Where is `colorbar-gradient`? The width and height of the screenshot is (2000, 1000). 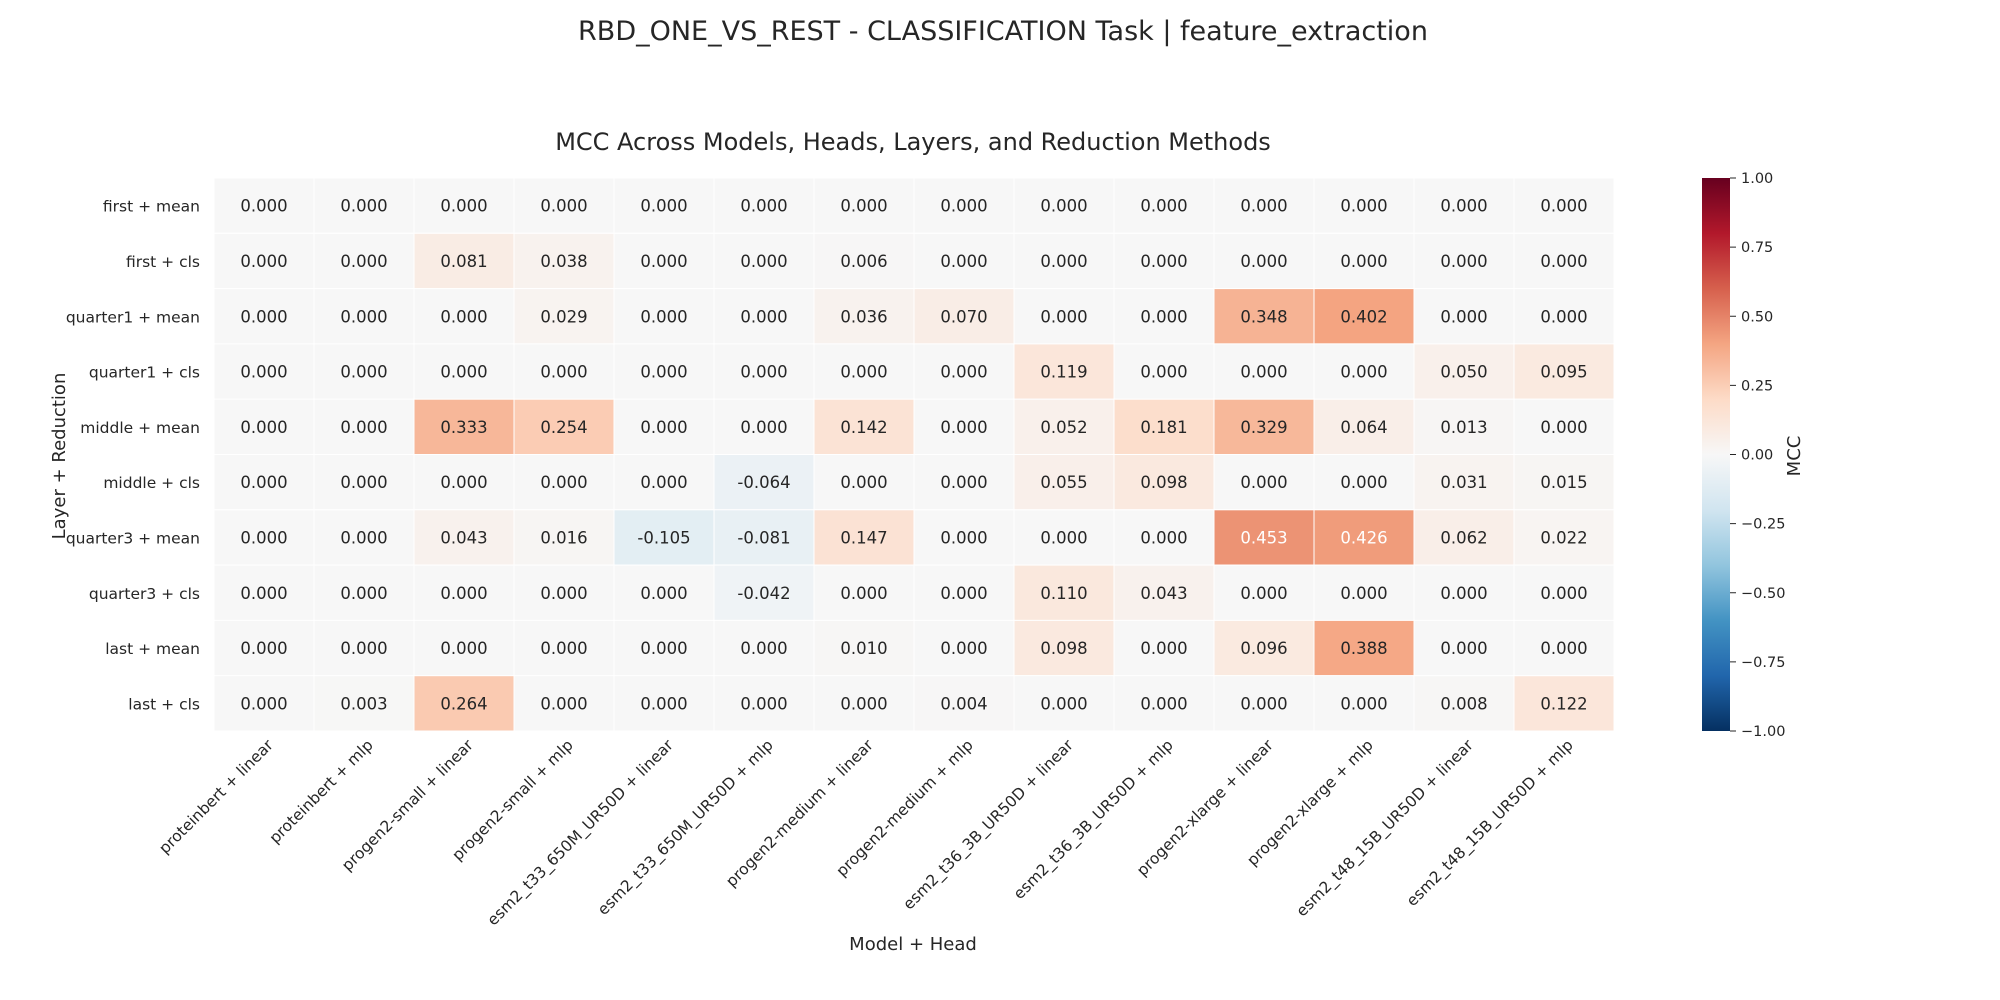
colorbar-gradient is located at coordinates (1716, 454).